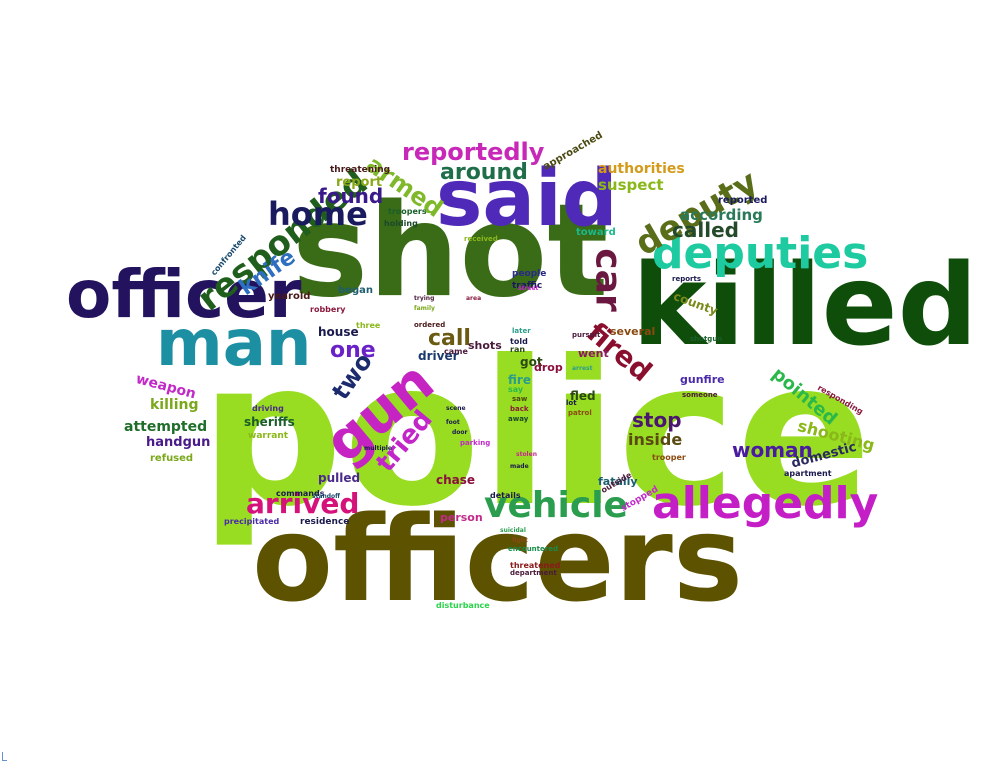 Image resolution: width=1000 pixels, height=763 pixels. I want to click on word: arrest, so click(582, 368).